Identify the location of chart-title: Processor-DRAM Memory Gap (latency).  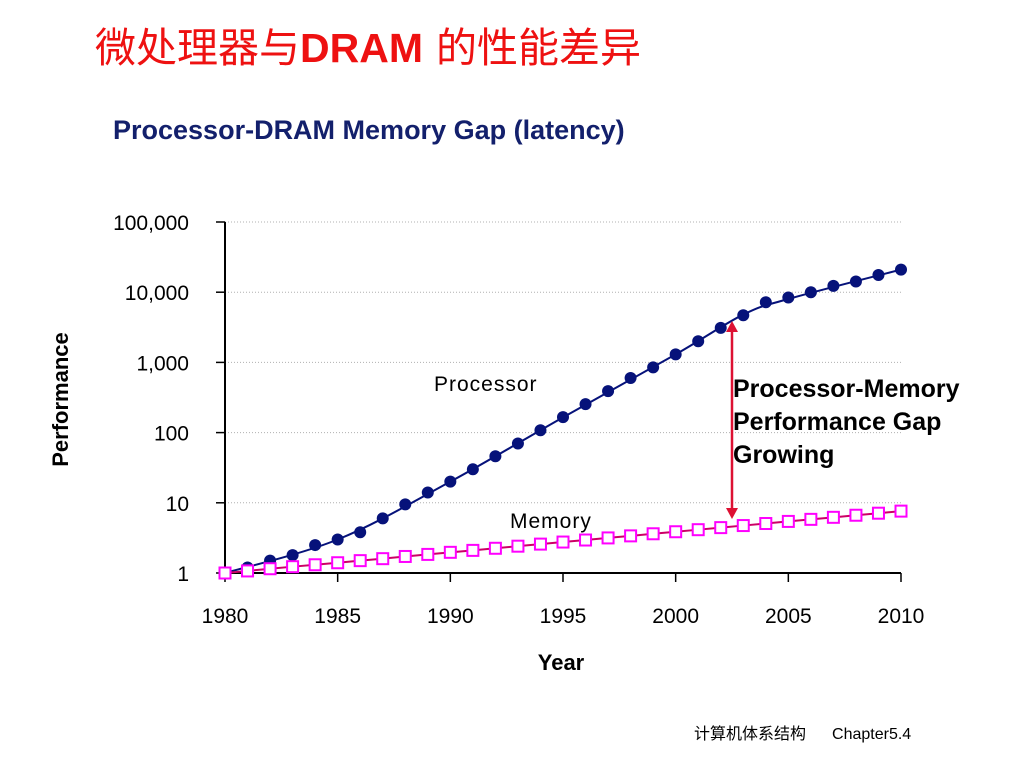
(369, 130).